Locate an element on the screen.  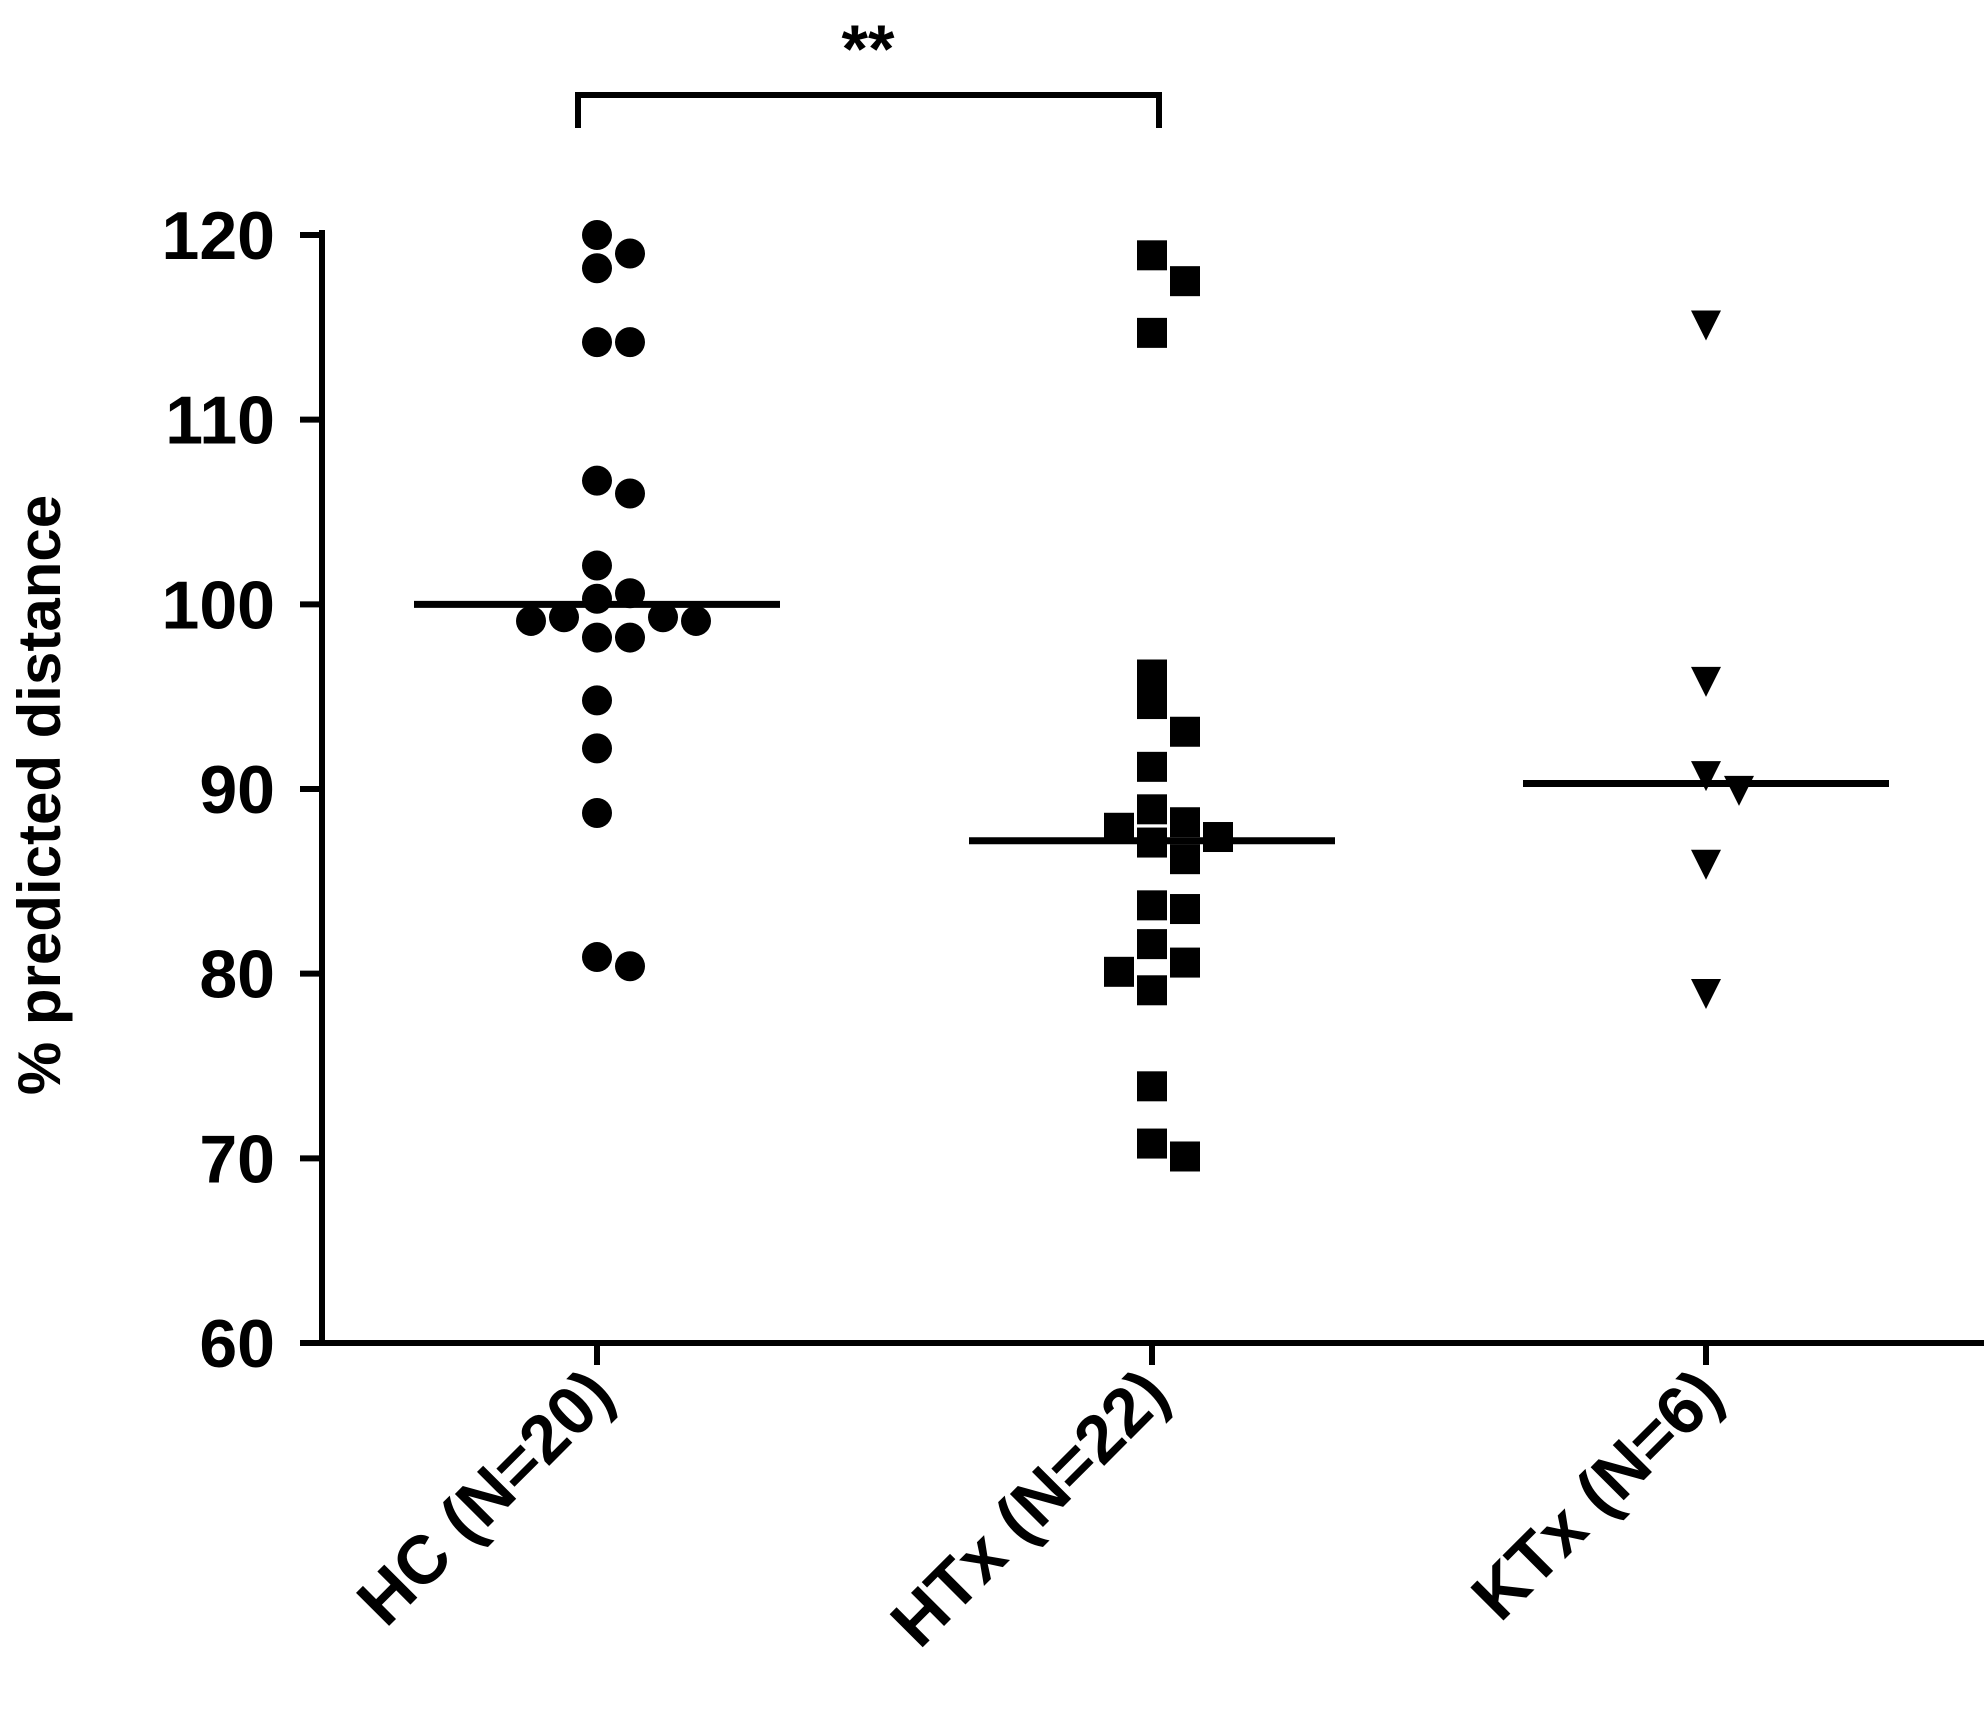
y-axis-title: % predicted distance is located at coordinates (39, 795).